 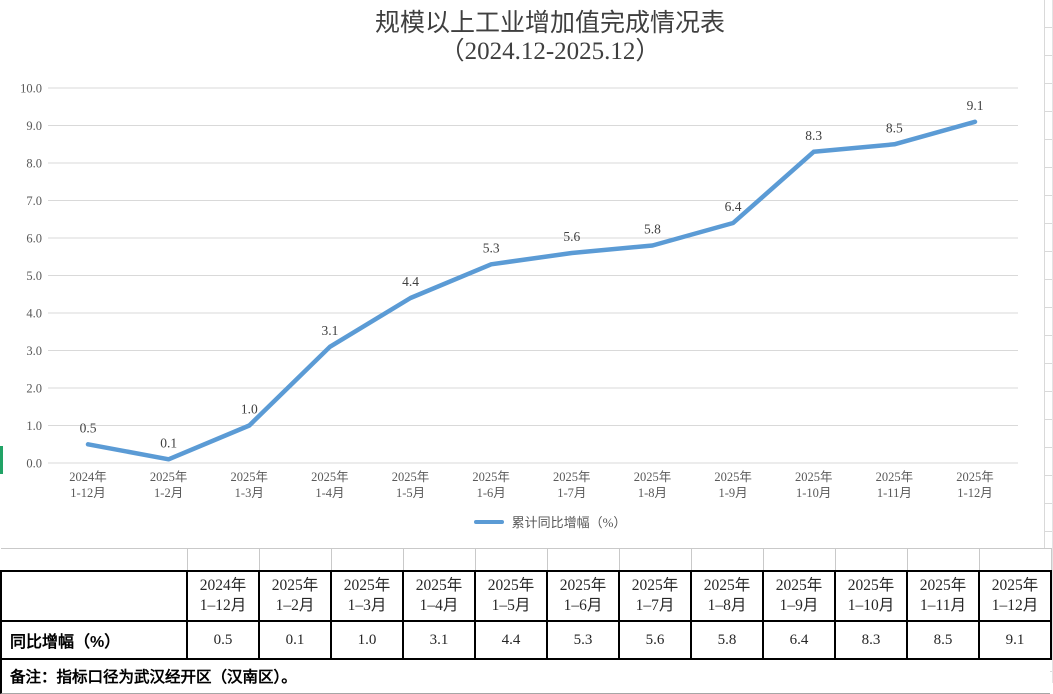 What do you see at coordinates (329, 493) in the screenshot?
I see `x-axis-label-line2: 1-4月` at bounding box center [329, 493].